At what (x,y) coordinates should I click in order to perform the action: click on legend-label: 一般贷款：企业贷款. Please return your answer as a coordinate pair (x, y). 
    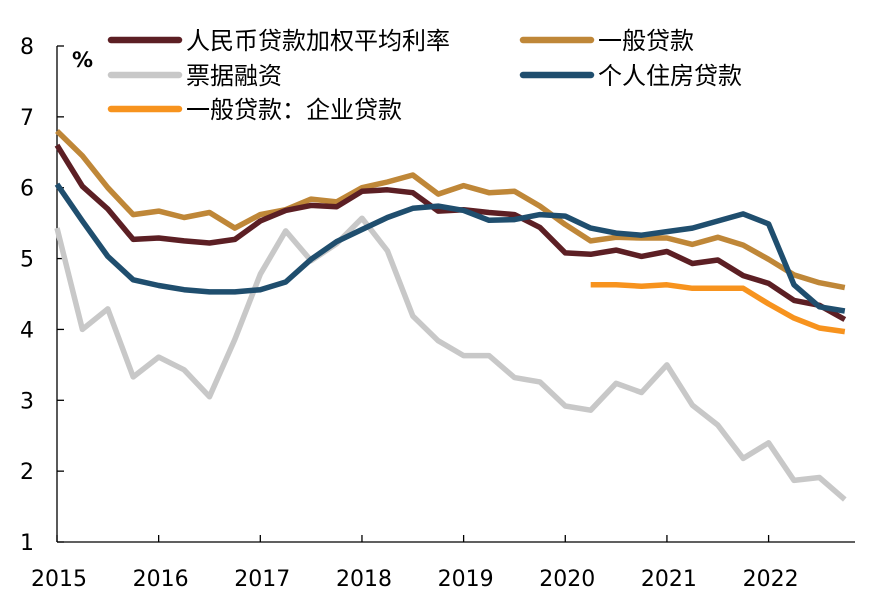
    Looking at the image, I should click on (294, 110).